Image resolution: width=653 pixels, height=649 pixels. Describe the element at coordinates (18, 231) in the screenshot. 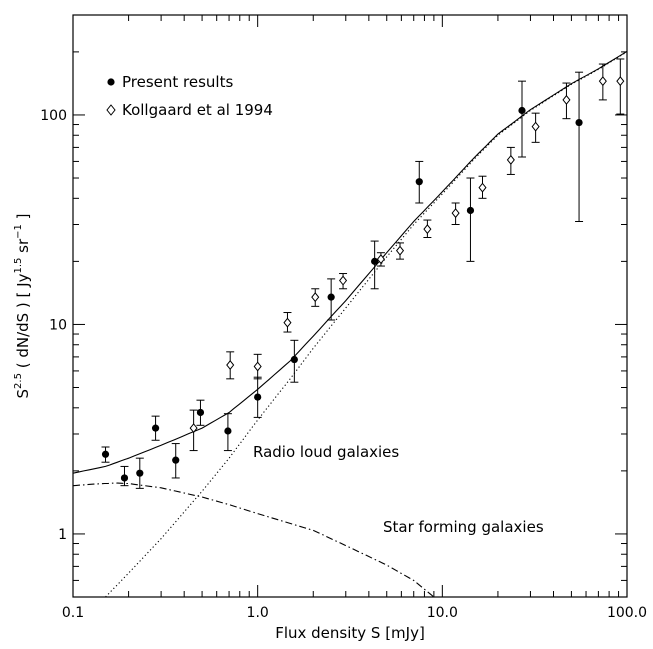

I see `y-axis-title-sup3: −1` at that location.